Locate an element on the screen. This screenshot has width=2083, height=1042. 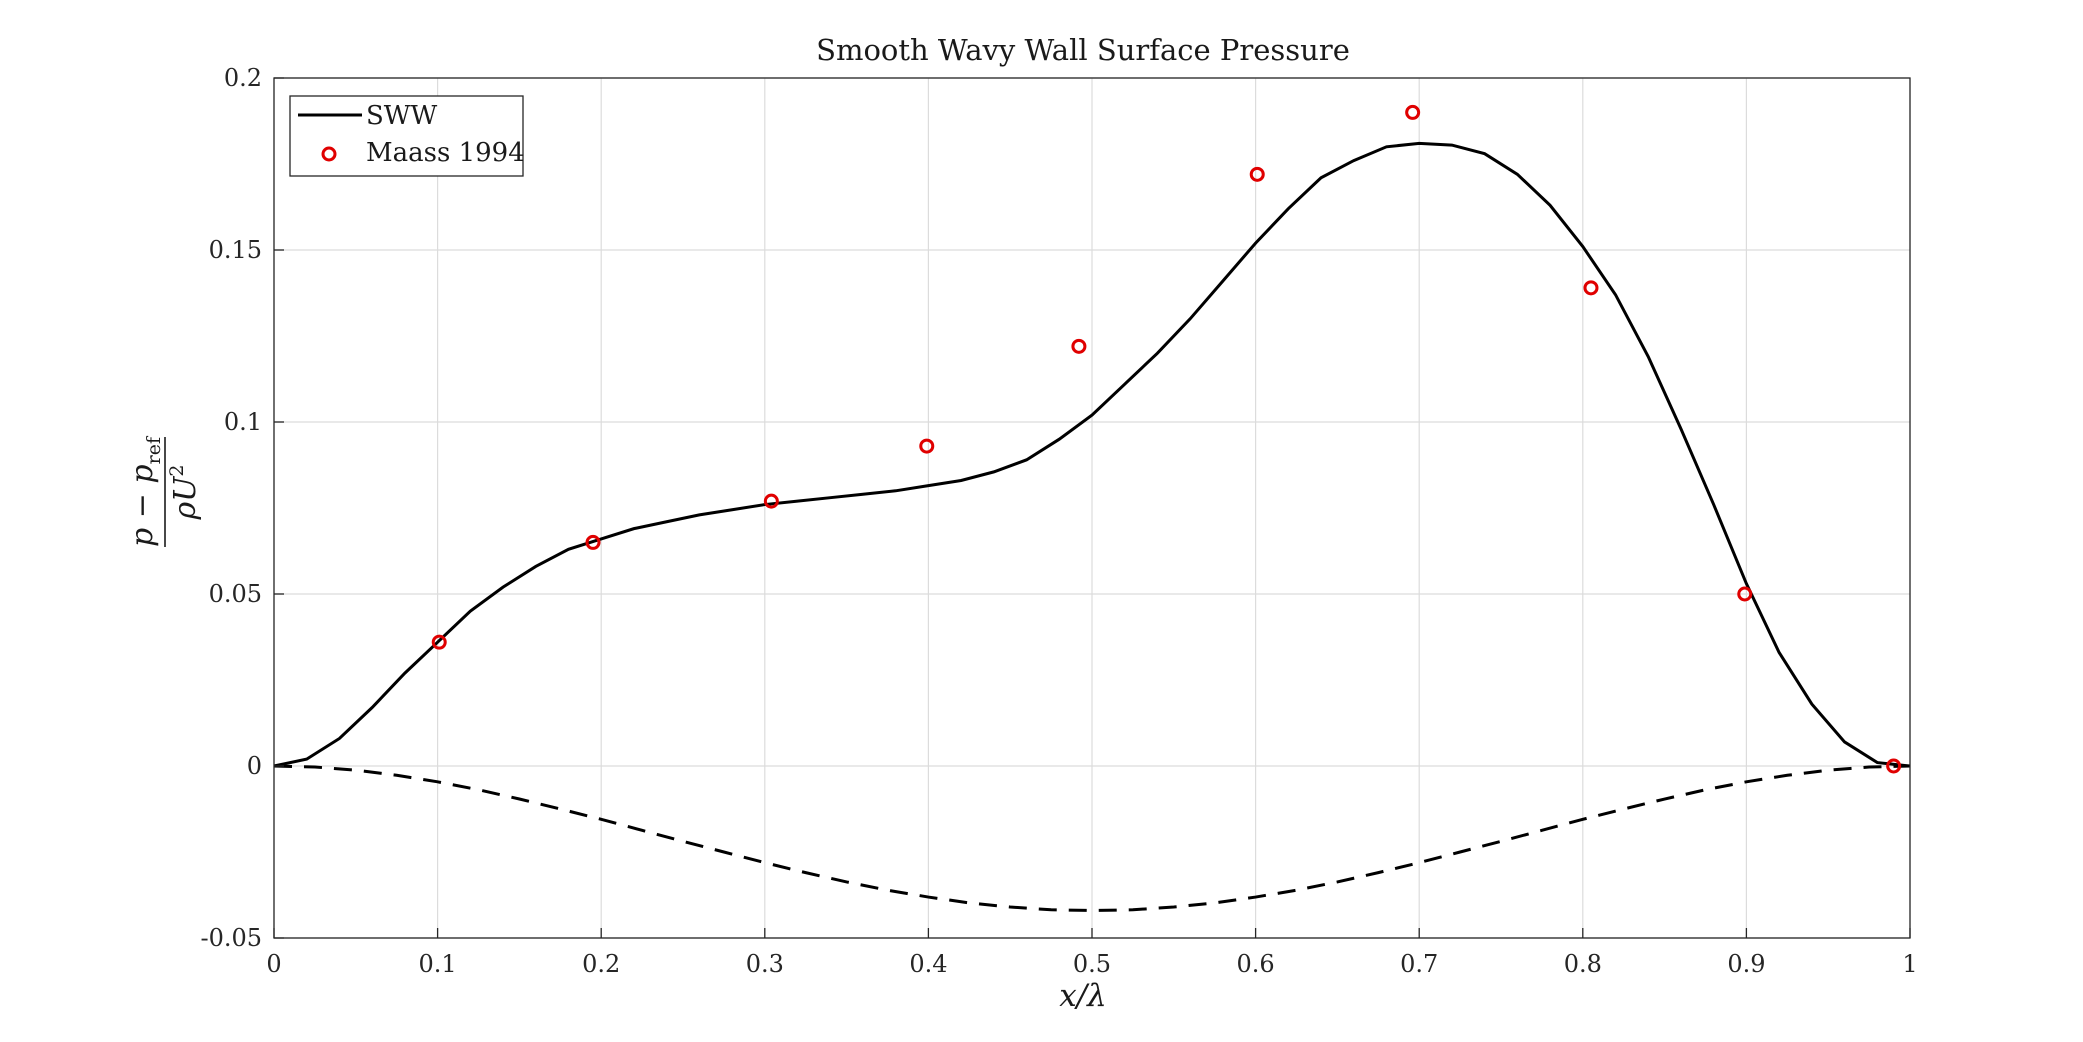
x-tick-label: 0 is located at coordinates (273, 964).